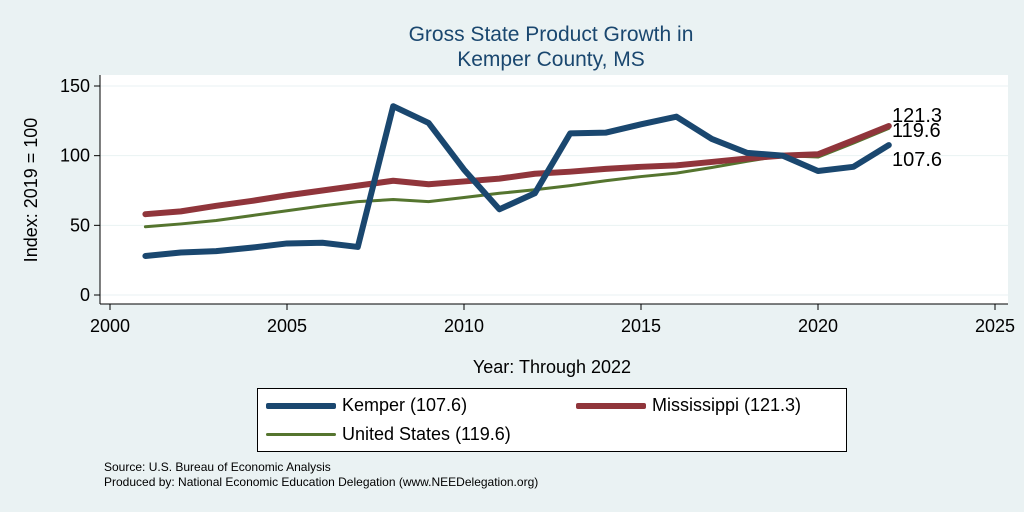 The height and width of the screenshot is (512, 1024). I want to click on source-note: Source: U.S. Bureau of Economic Analysis, so click(217, 467).